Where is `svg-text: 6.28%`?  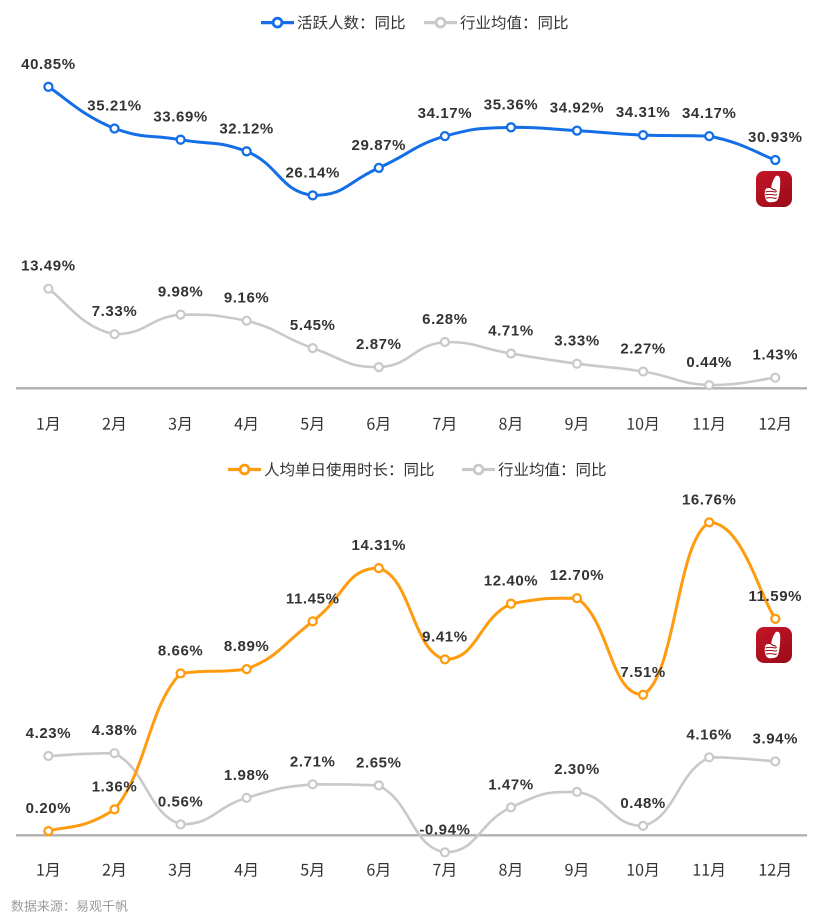 svg-text: 6.28% is located at coordinates (445, 319).